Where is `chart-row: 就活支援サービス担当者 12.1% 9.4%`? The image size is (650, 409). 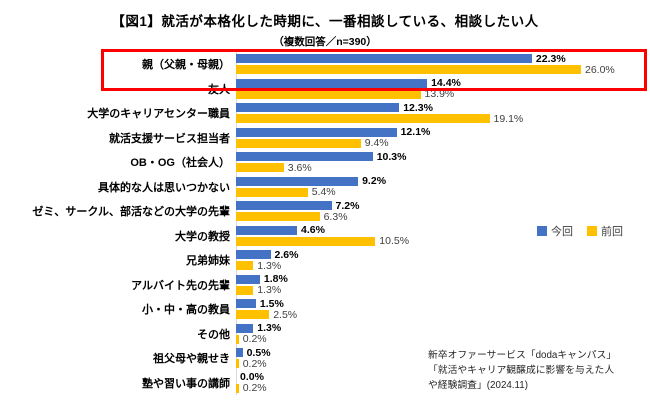
chart-row: 就活支援サービス担当者 12.1% 9.4% is located at coordinates (325, 138).